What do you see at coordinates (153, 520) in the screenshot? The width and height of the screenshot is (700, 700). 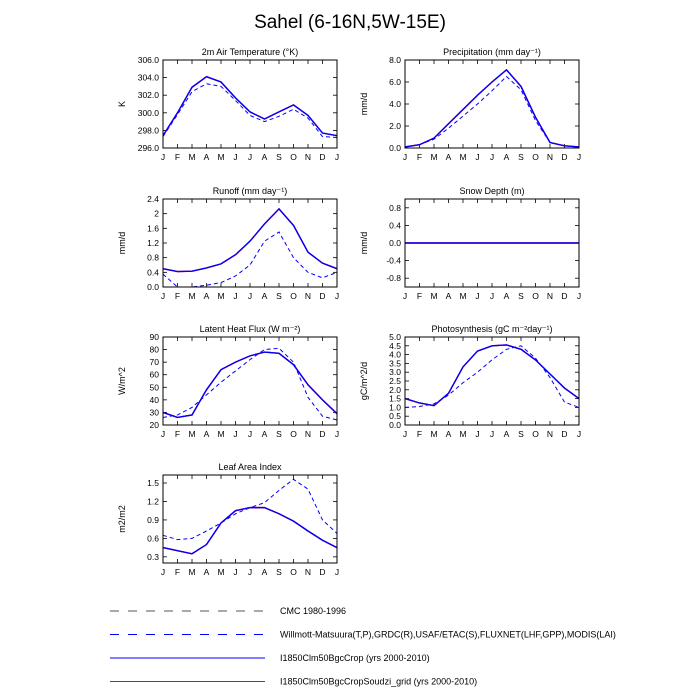 I see `y-tick-label: 0.9` at bounding box center [153, 520].